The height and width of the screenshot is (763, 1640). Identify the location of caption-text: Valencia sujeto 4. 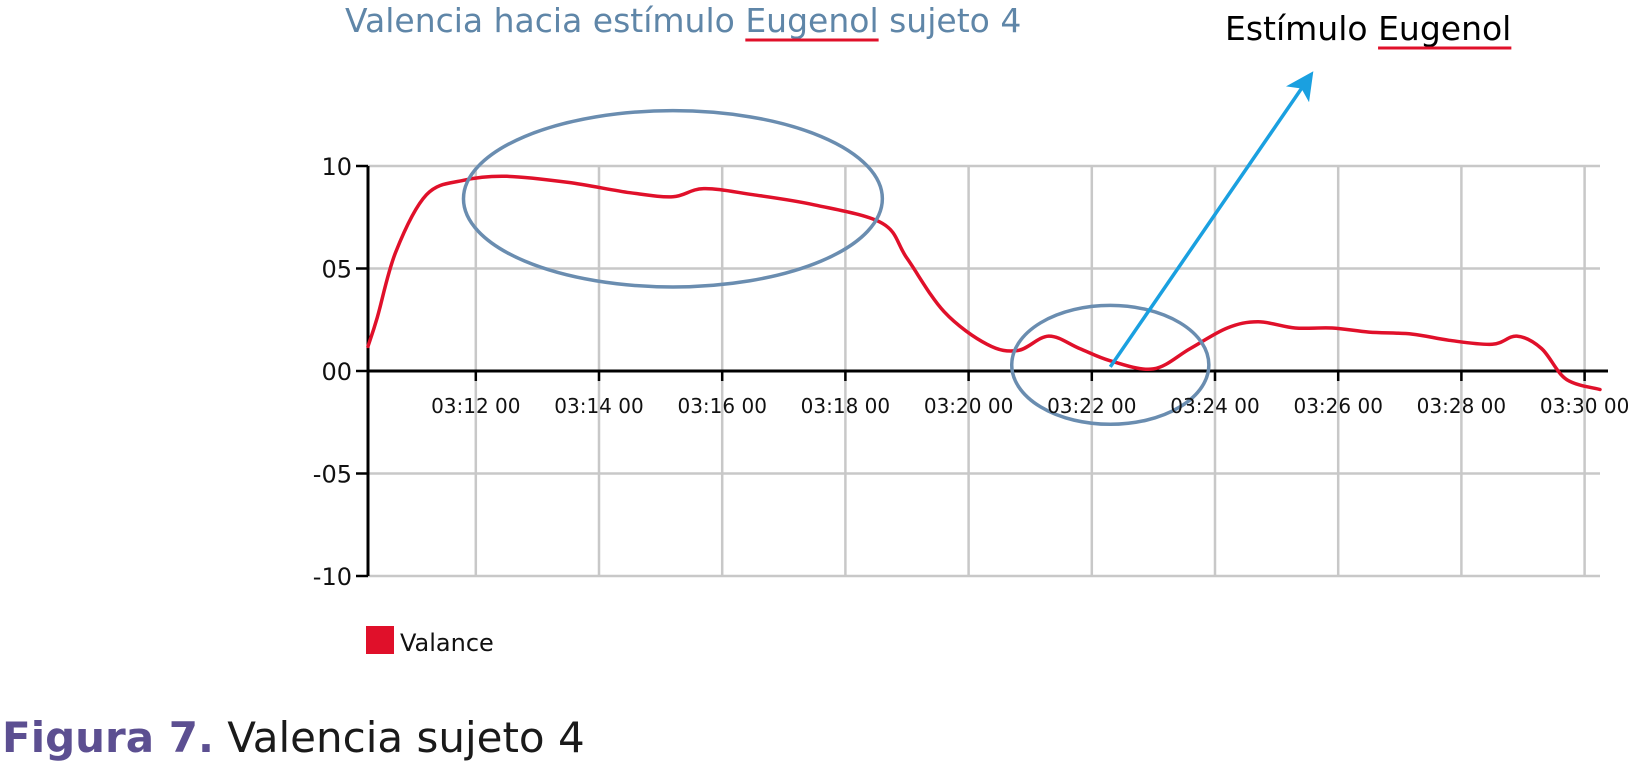
(399, 737).